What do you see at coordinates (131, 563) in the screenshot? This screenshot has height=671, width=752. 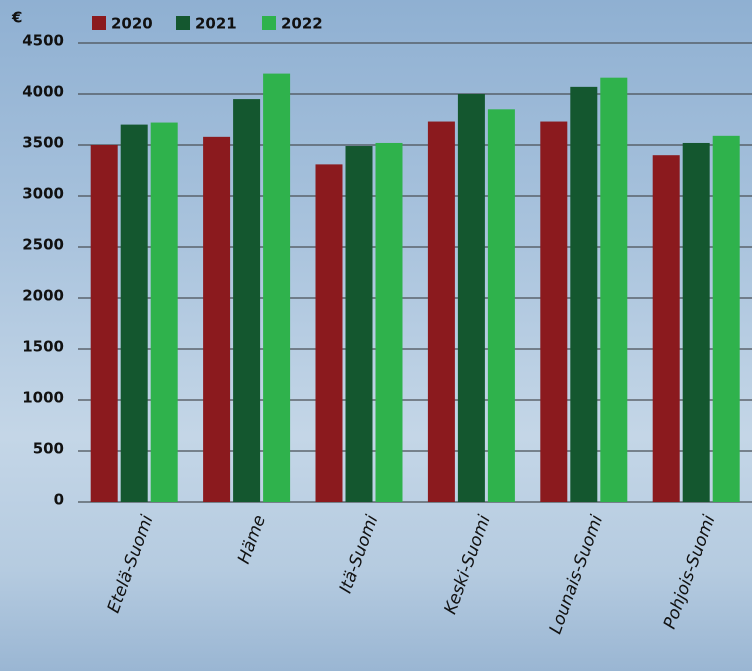 I see `x-tick-label: Etelä-Suomi` at bounding box center [131, 563].